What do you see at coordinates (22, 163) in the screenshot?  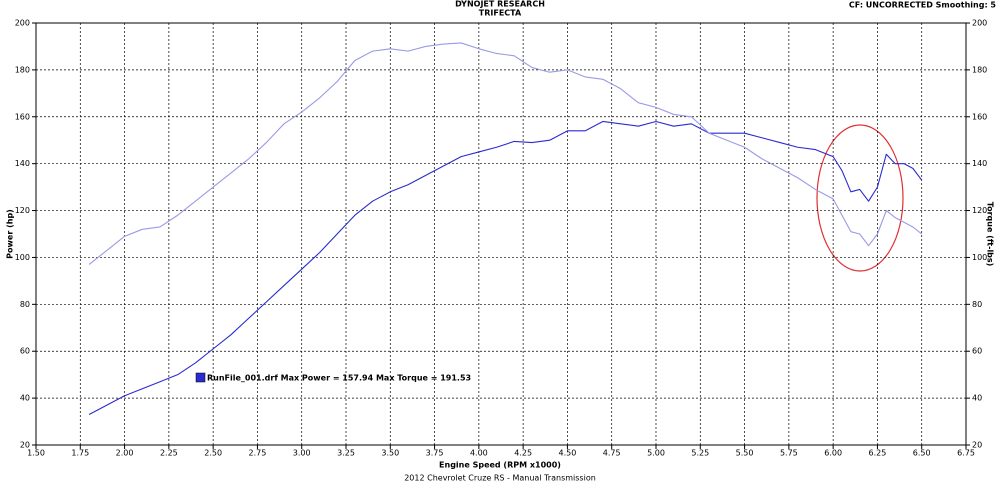 I see `y-tick-label: 140` at bounding box center [22, 163].